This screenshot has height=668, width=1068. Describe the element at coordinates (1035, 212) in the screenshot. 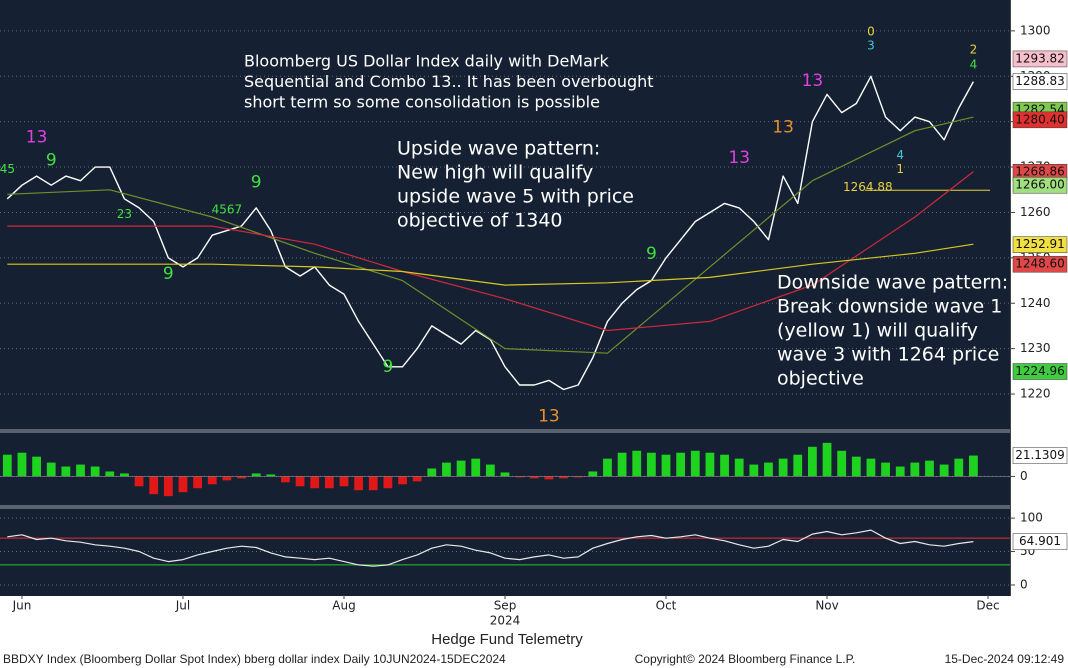

I see `y-tick-label: 1260` at that location.